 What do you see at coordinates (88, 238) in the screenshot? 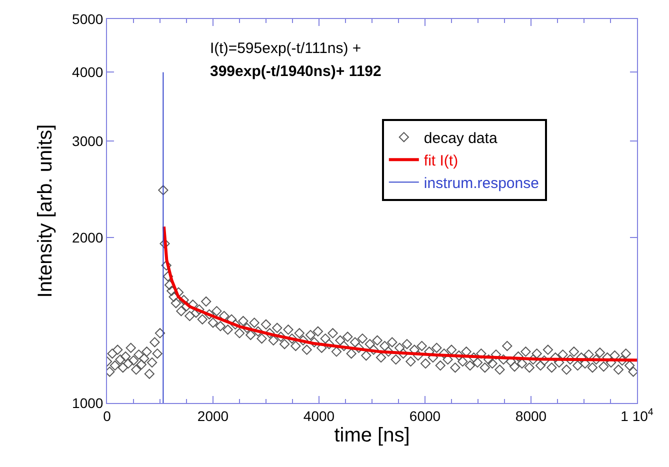
I see `y-tick-label: 2000` at bounding box center [88, 238].